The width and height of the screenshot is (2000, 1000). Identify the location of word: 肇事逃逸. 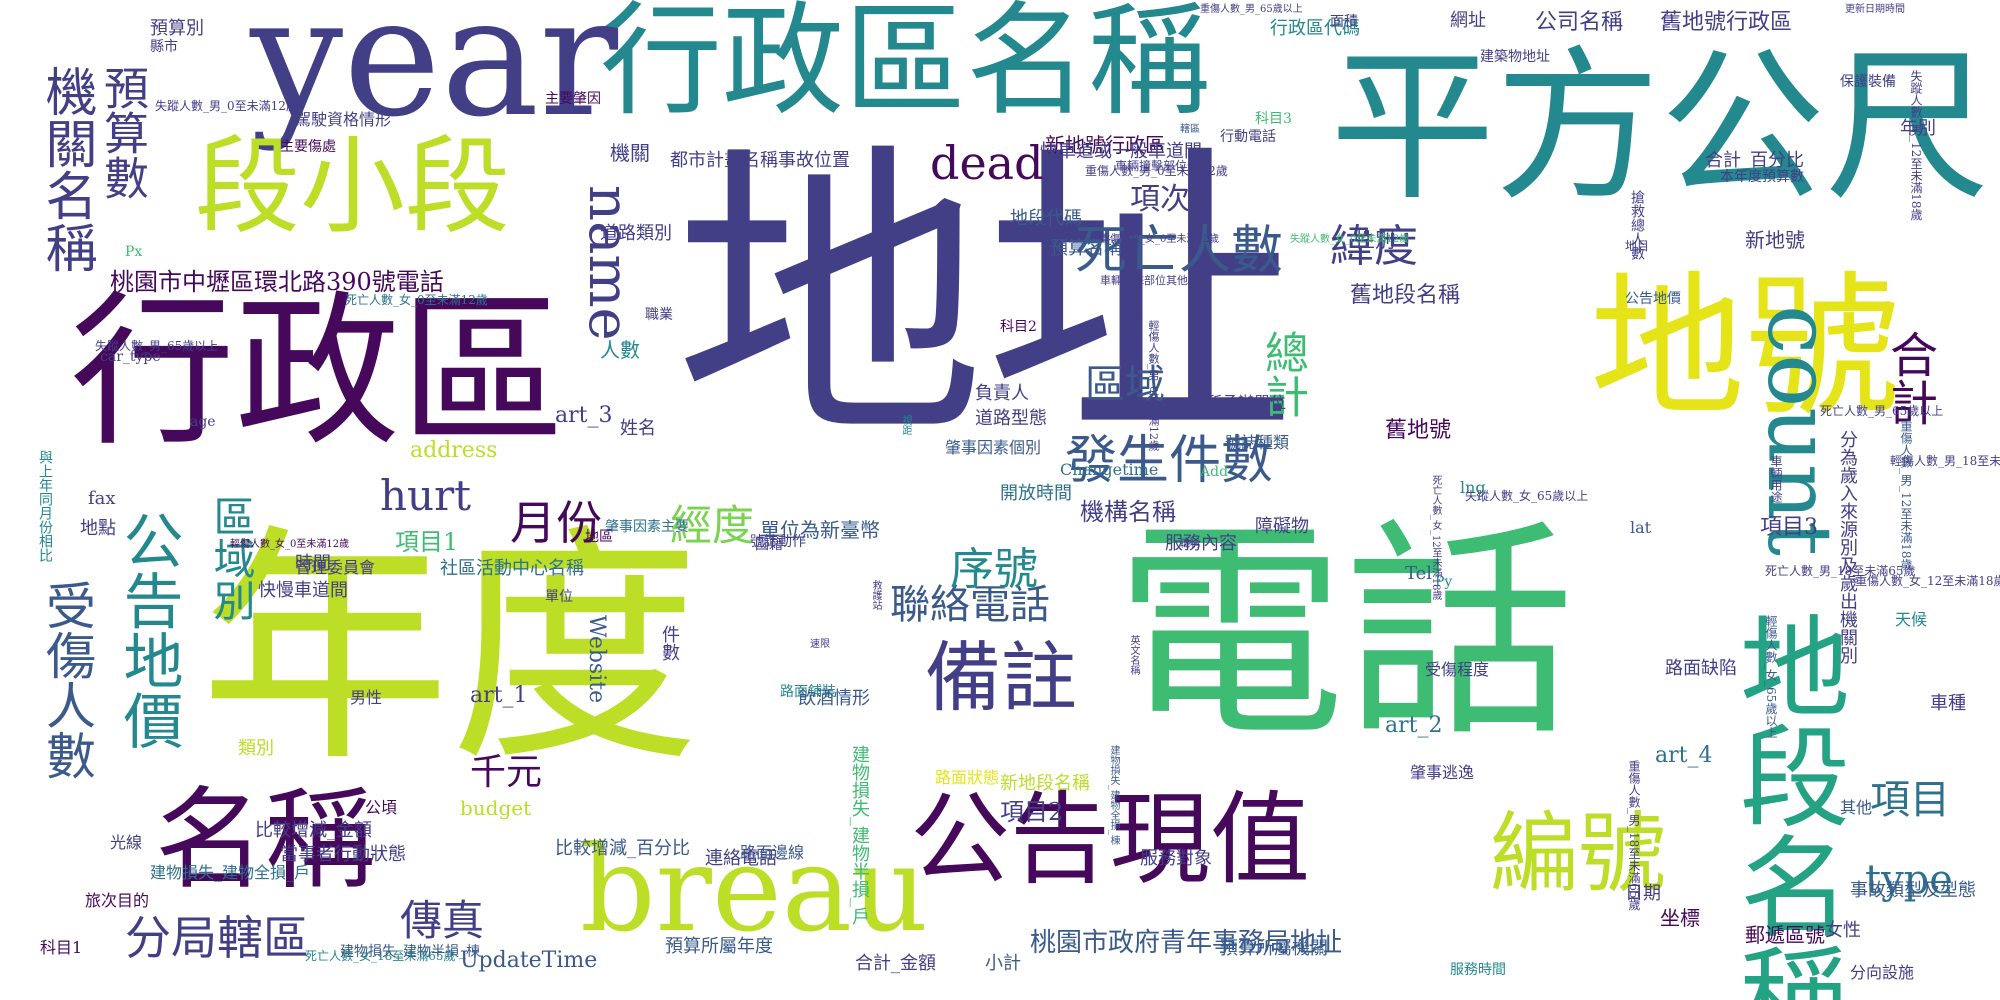
(1442, 772).